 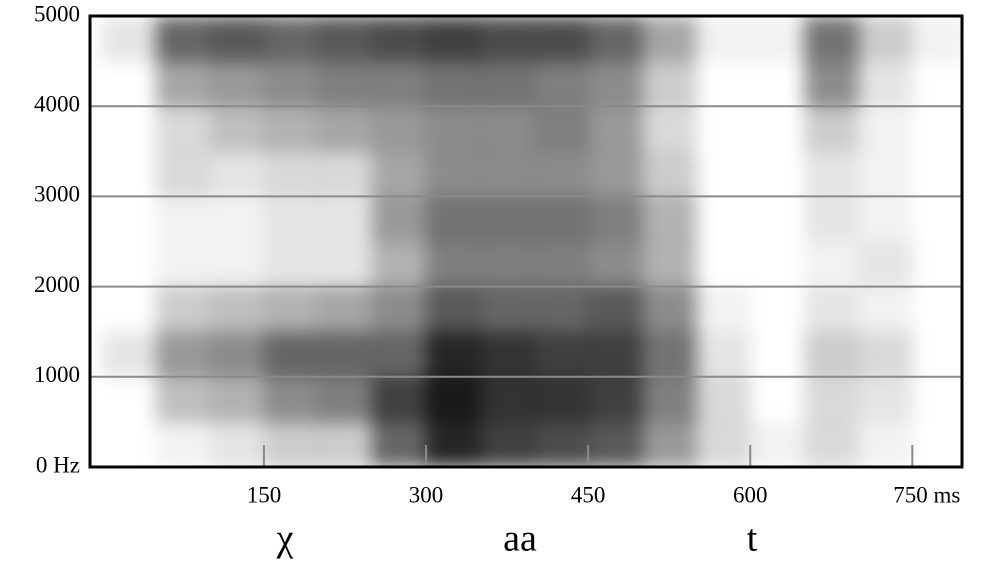 What do you see at coordinates (57, 374) in the screenshot?
I see `y-tick-label: 1000` at bounding box center [57, 374].